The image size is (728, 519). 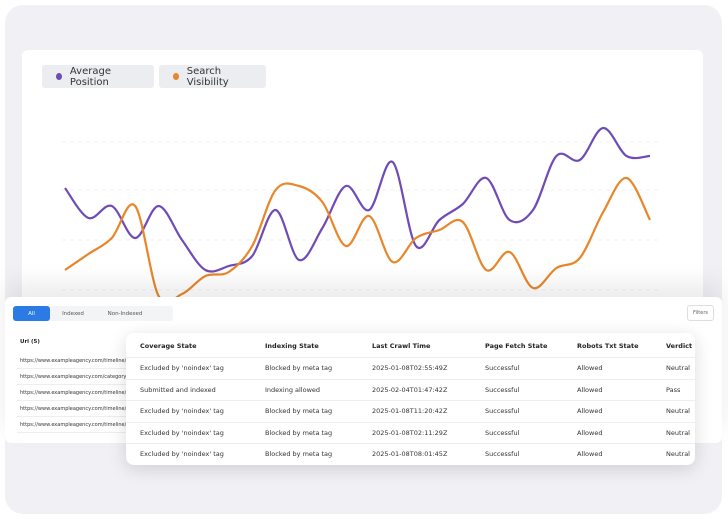 What do you see at coordinates (410, 389) in the screenshot?
I see `table-cell: 2025-02-04T01:47:42Z` at bounding box center [410, 389].